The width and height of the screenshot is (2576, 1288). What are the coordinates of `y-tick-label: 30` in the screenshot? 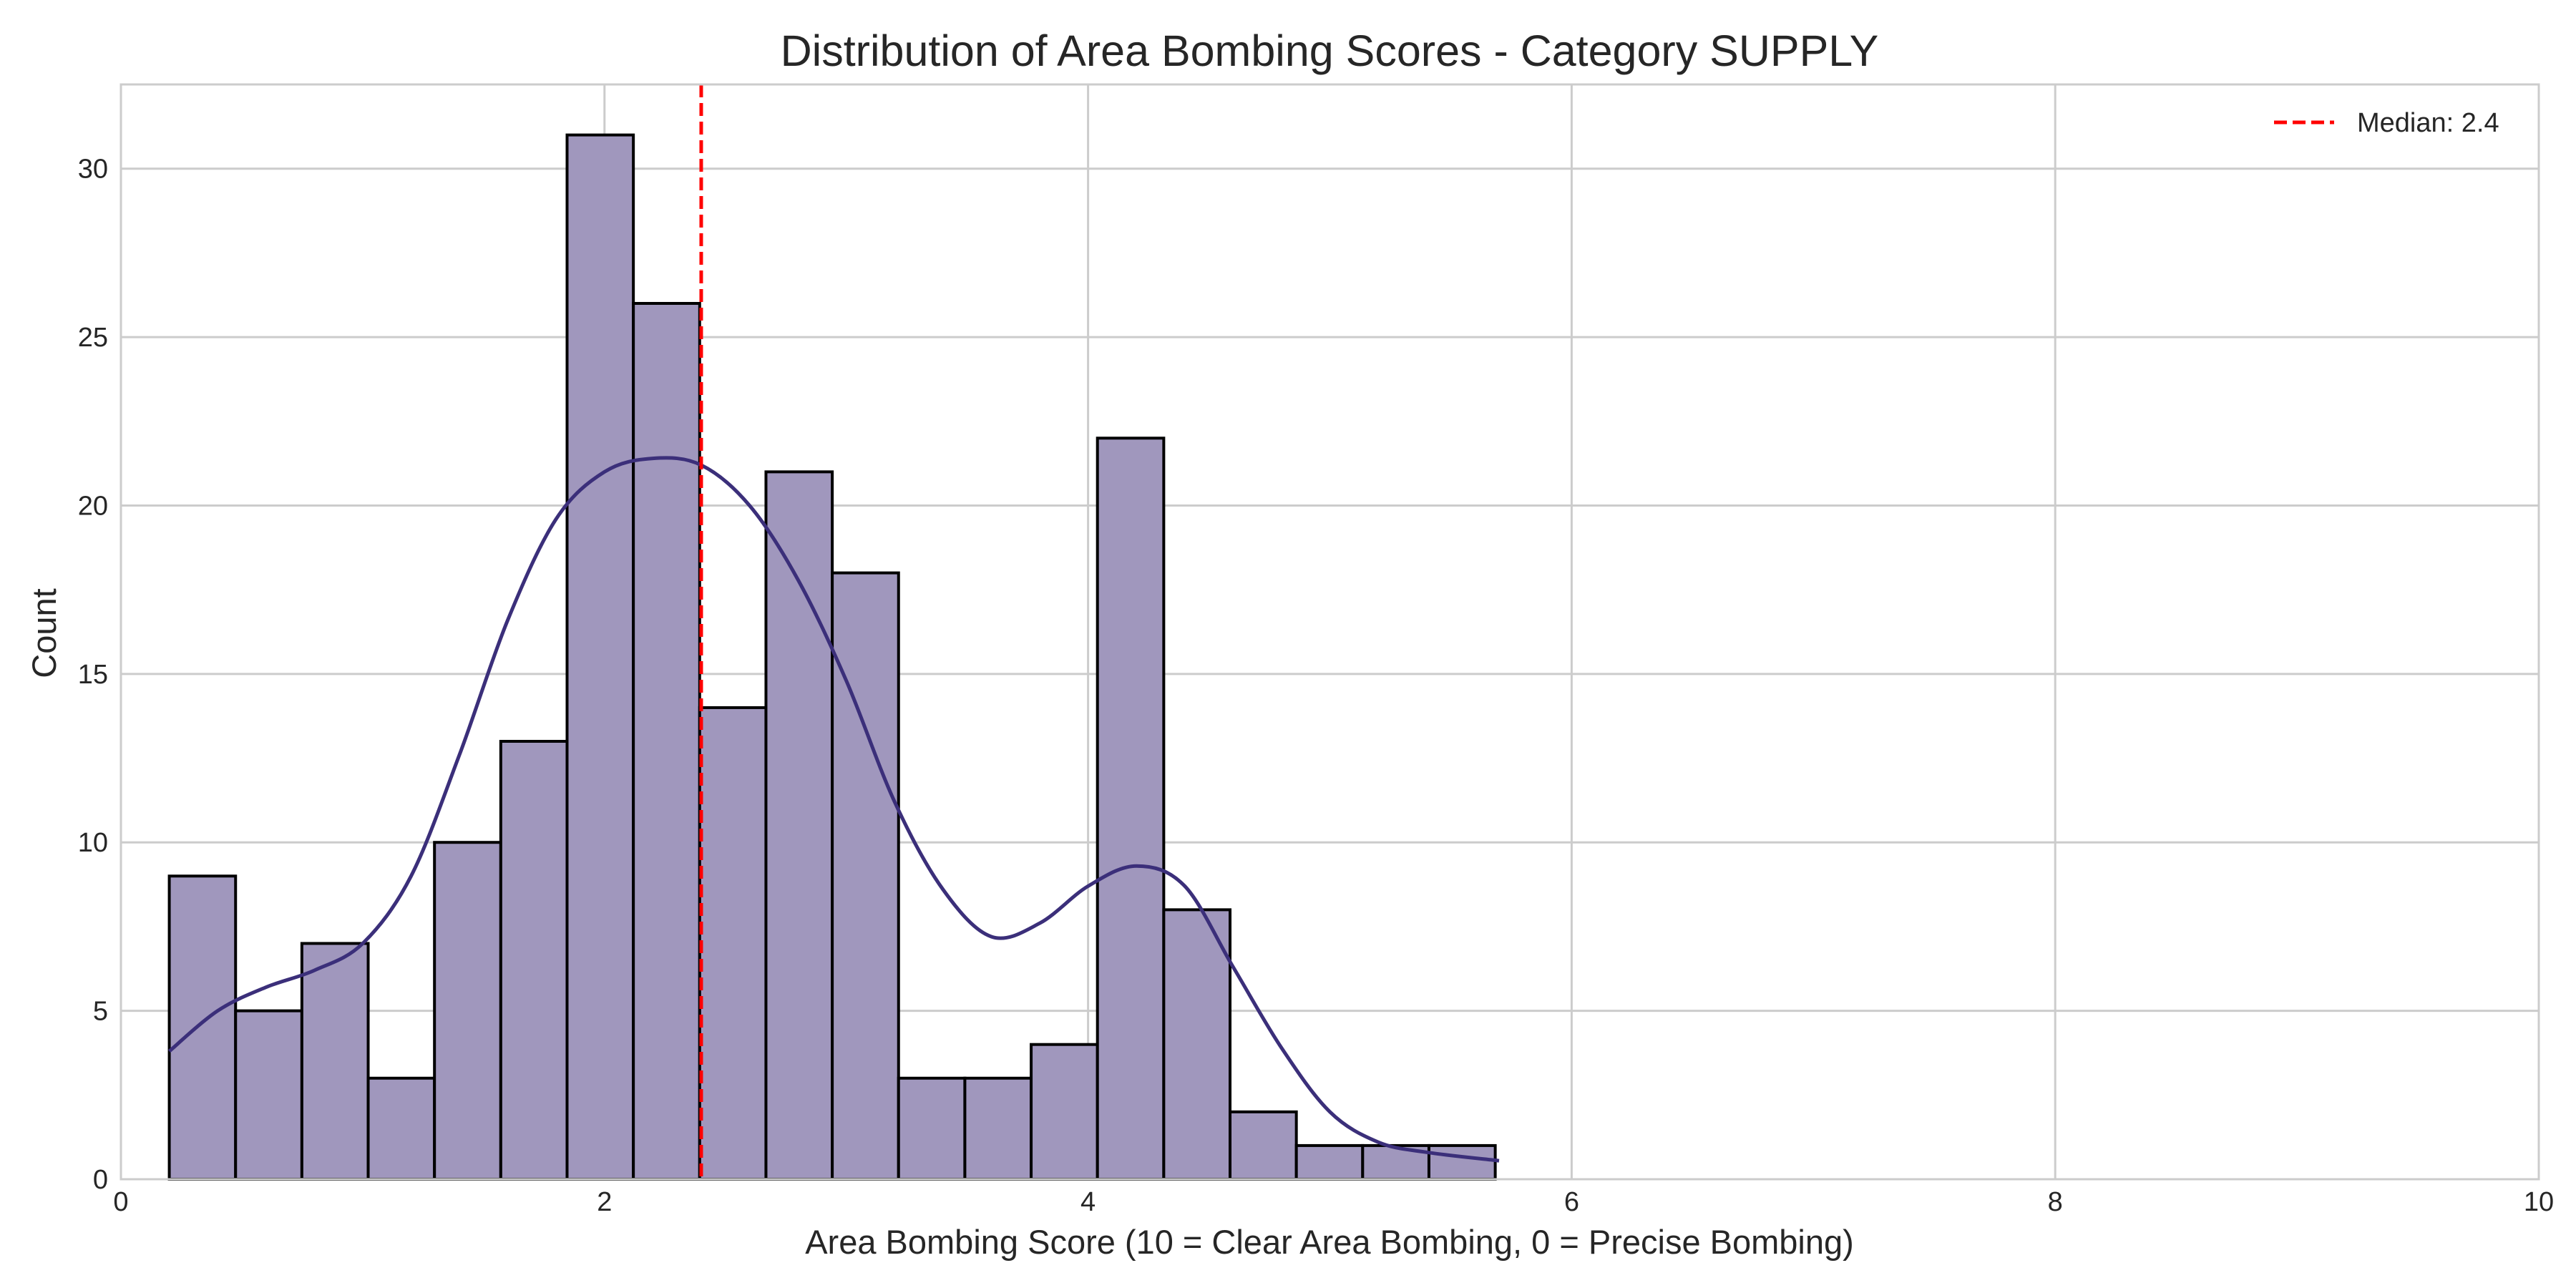 It's located at (93, 170).